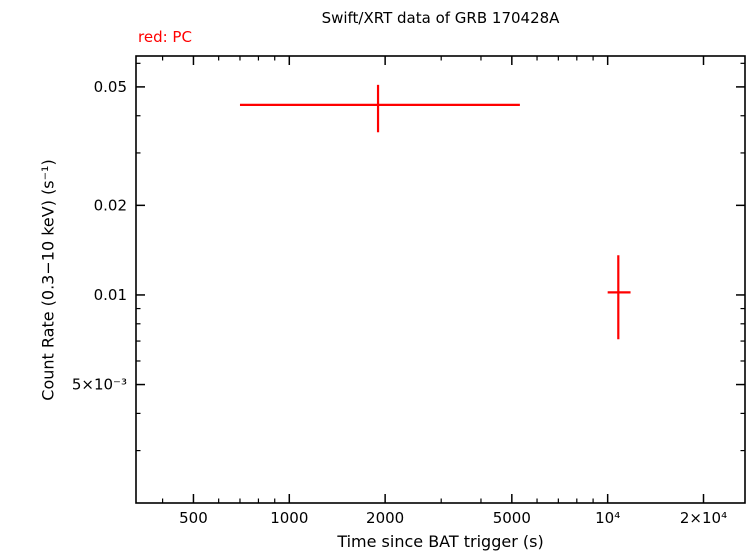 The image size is (753, 558). Describe the element at coordinates (48, 280) in the screenshot. I see `y-axis-label: Count Rate (0.3−10 keV) (s⁻¹)` at that location.